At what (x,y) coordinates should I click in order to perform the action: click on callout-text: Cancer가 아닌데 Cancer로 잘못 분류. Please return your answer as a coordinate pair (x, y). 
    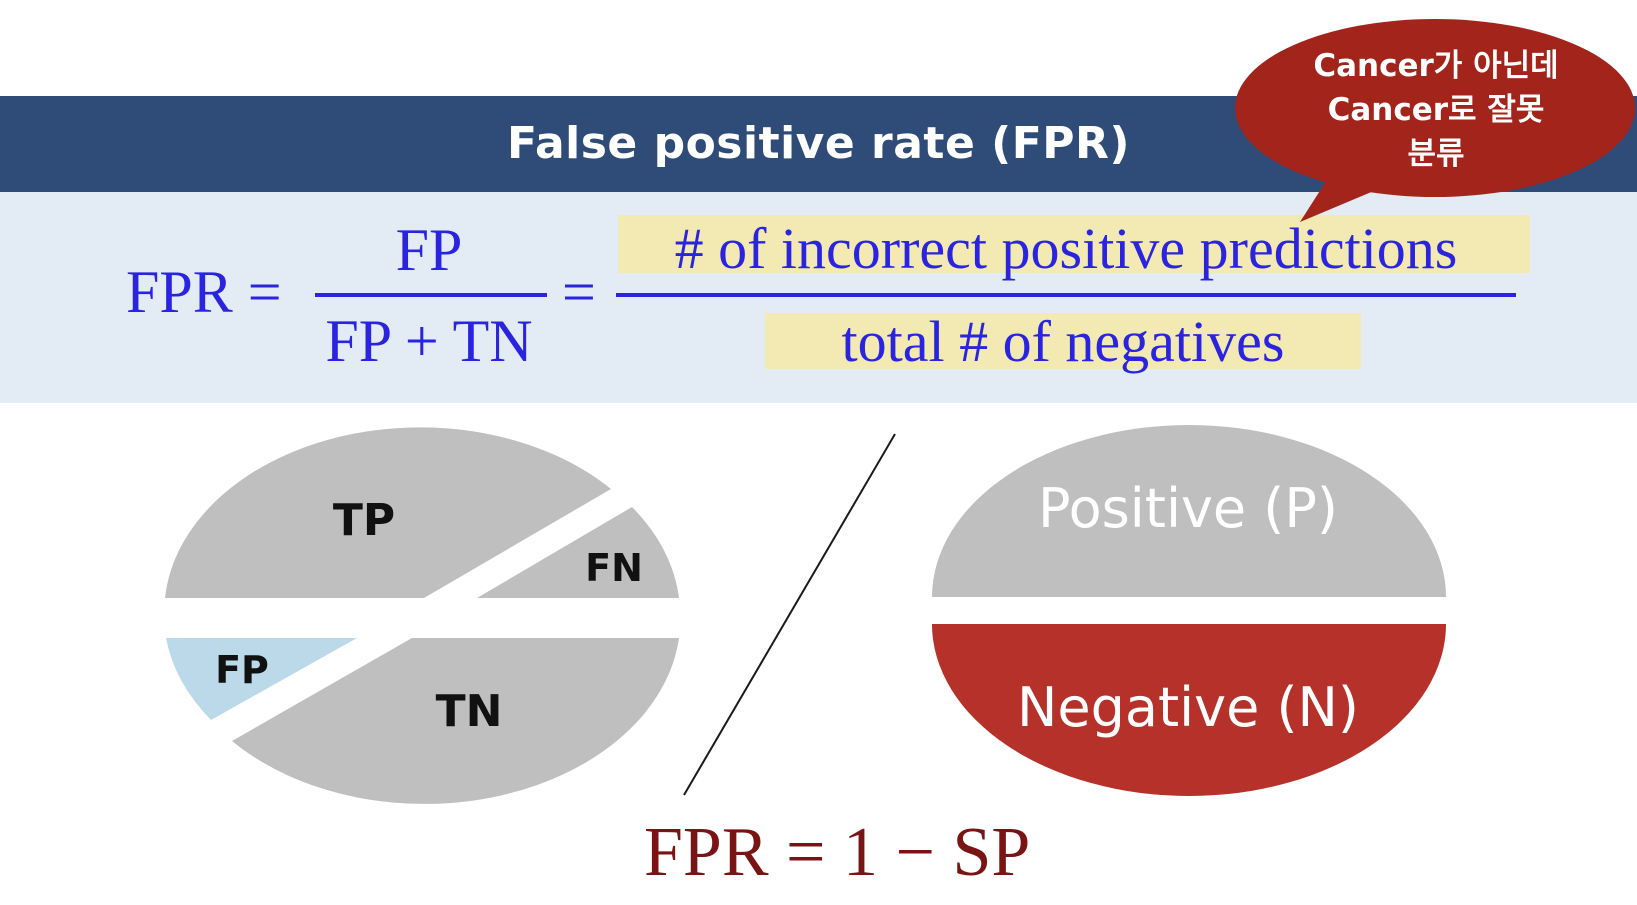
    Looking at the image, I should click on (1436, 110).